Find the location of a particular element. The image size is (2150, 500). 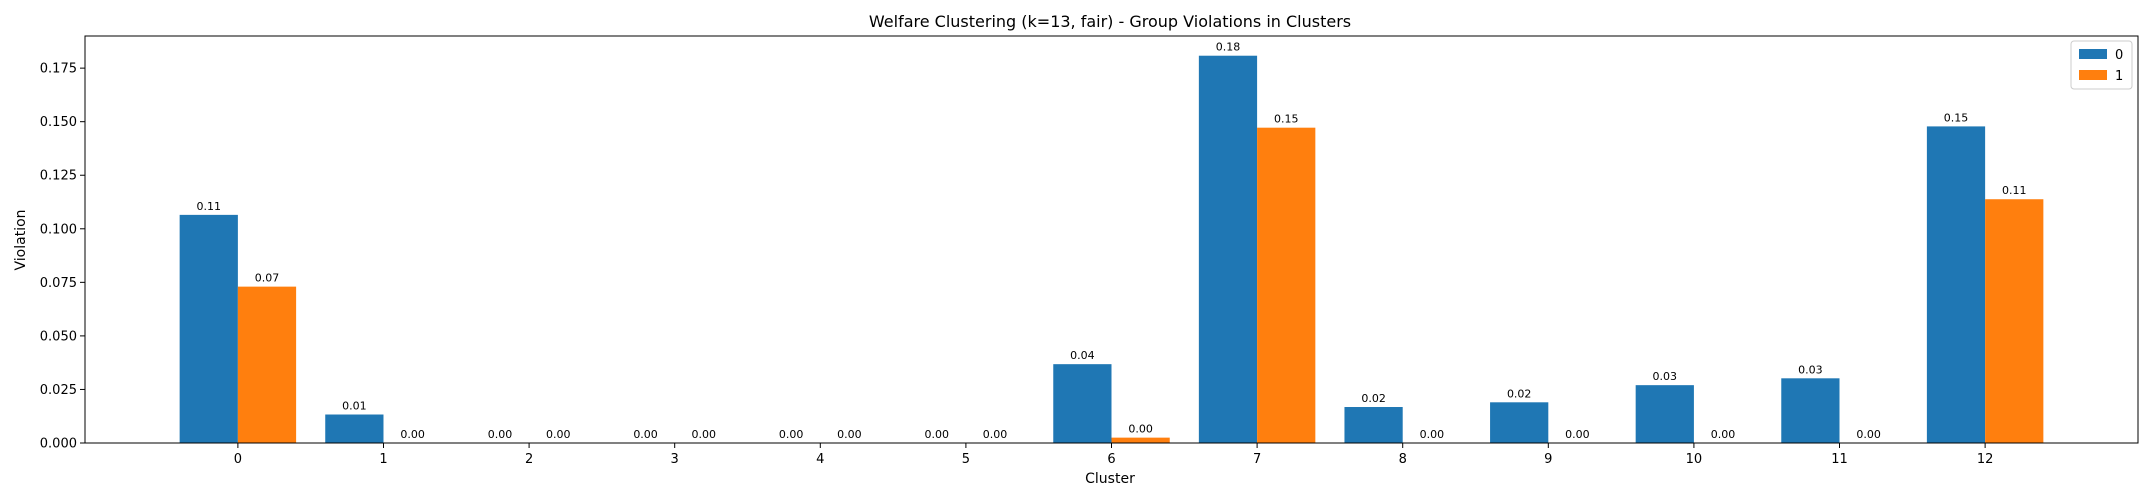

data-label-series-0-cluster-8: 0.02 is located at coordinates (1373, 398).